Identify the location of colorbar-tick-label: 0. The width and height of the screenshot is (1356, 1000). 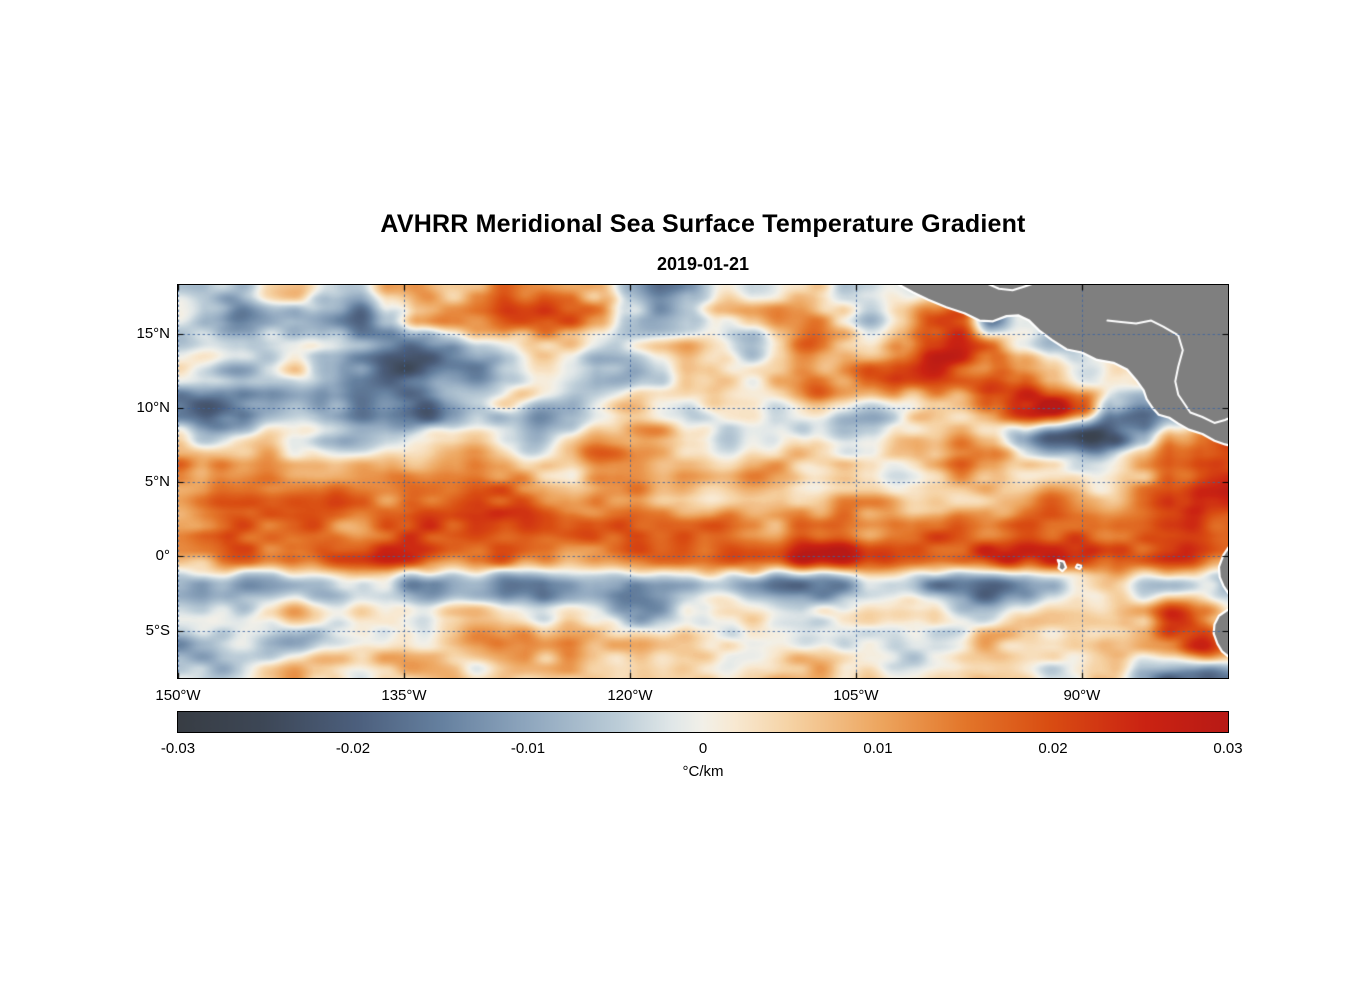
(703, 748).